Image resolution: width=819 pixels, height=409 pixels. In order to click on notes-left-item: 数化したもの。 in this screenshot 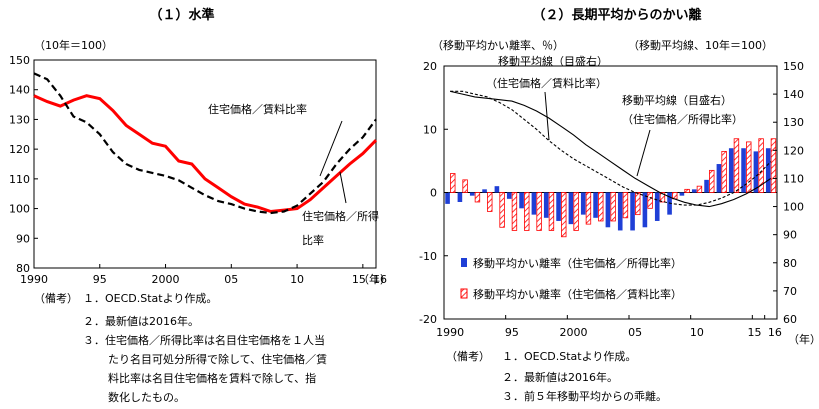, I will do `click(146, 397)`.